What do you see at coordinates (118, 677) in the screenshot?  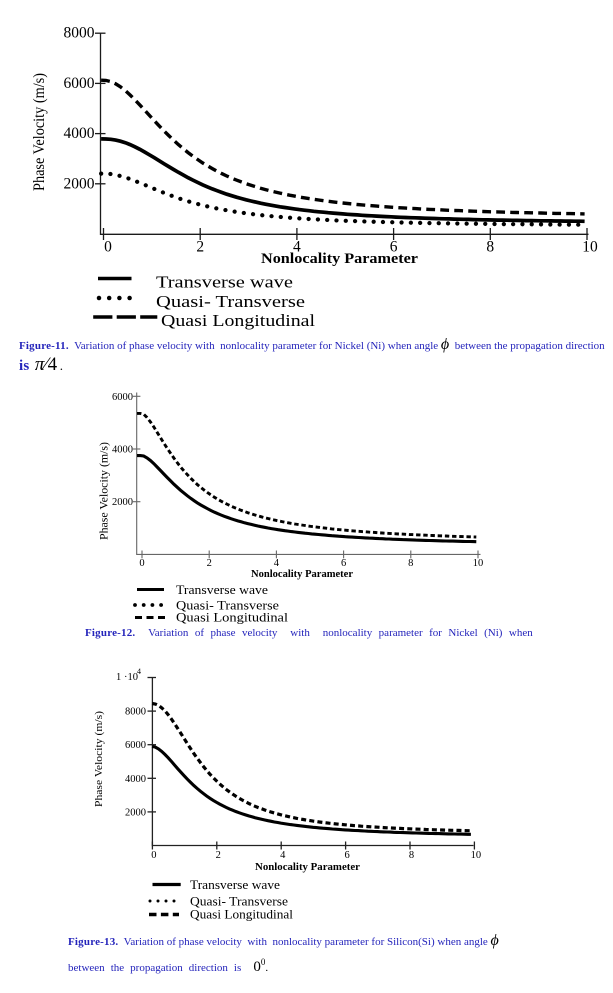 I see `svg-text: 1` at bounding box center [118, 677].